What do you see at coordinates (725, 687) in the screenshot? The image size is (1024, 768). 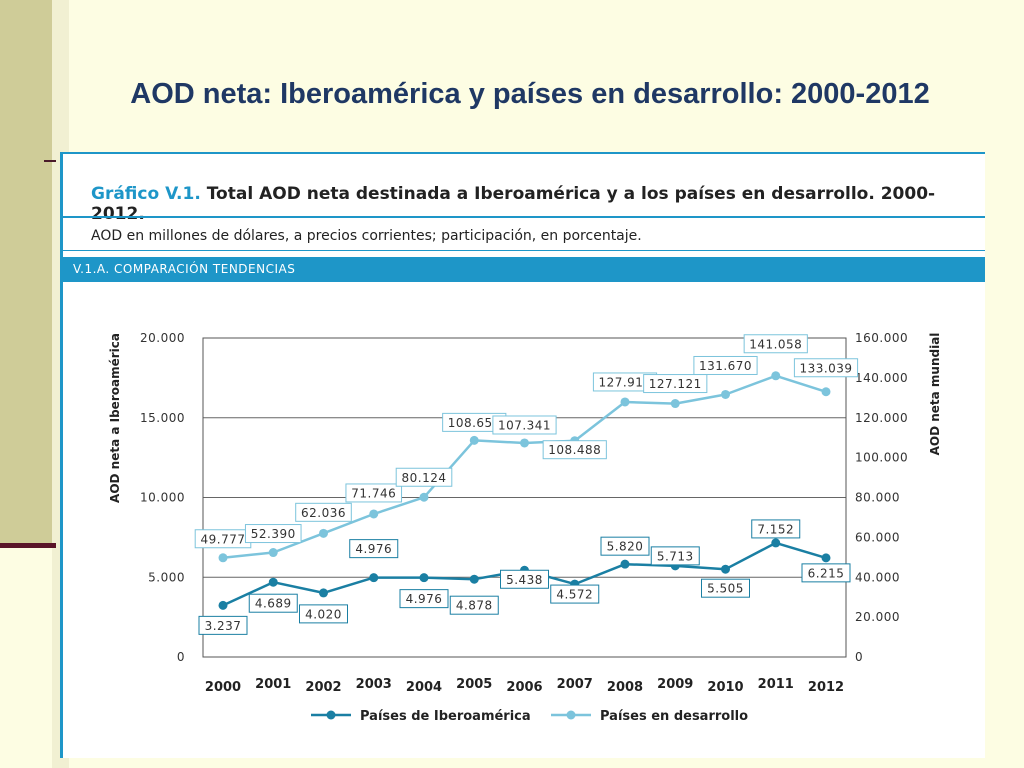 I see `x-tick-label: 2010` at bounding box center [725, 687].